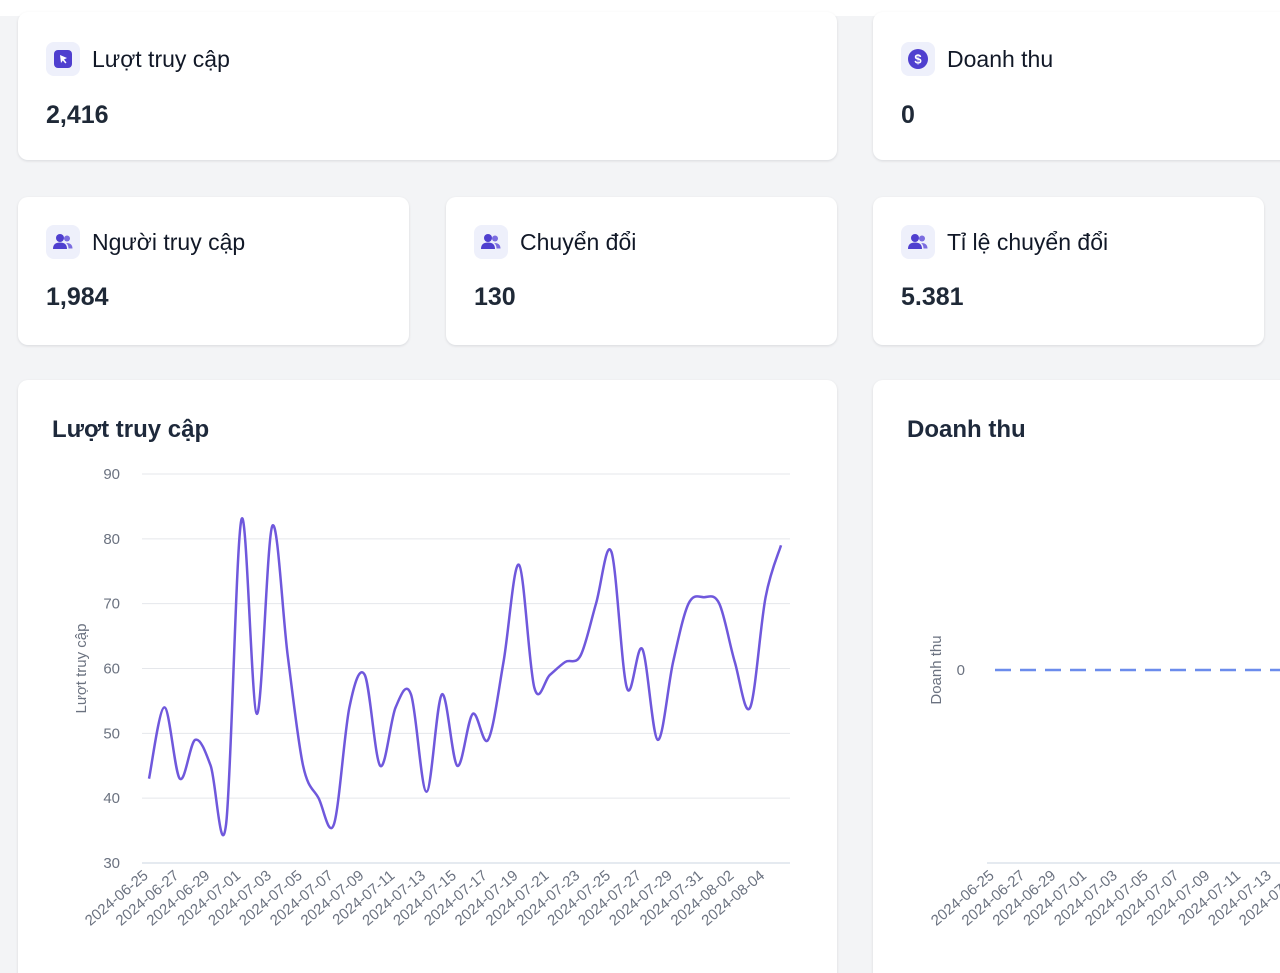 The width and height of the screenshot is (1280, 973). I want to click on y-tick-label: 70, so click(111, 604).